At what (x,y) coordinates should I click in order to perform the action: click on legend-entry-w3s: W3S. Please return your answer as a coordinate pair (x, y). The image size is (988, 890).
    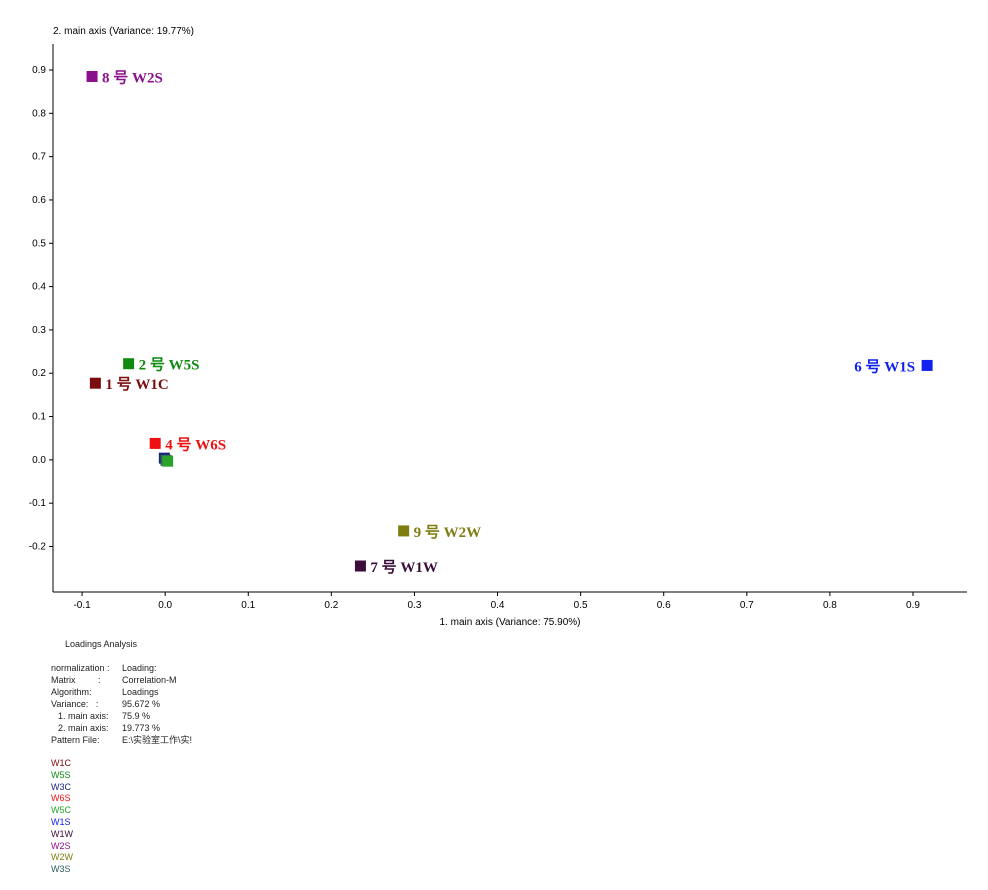
    Looking at the image, I should click on (61, 869).